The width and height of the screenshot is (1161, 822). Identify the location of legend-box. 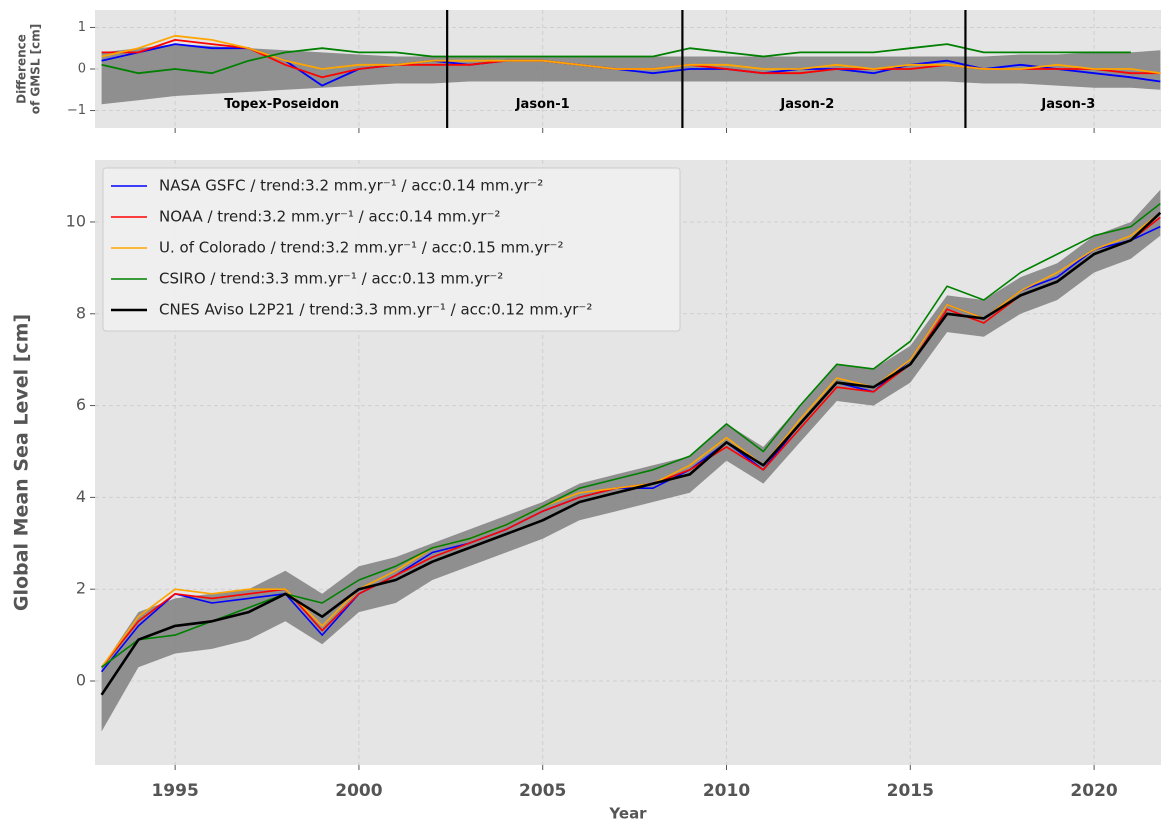
(391, 249).